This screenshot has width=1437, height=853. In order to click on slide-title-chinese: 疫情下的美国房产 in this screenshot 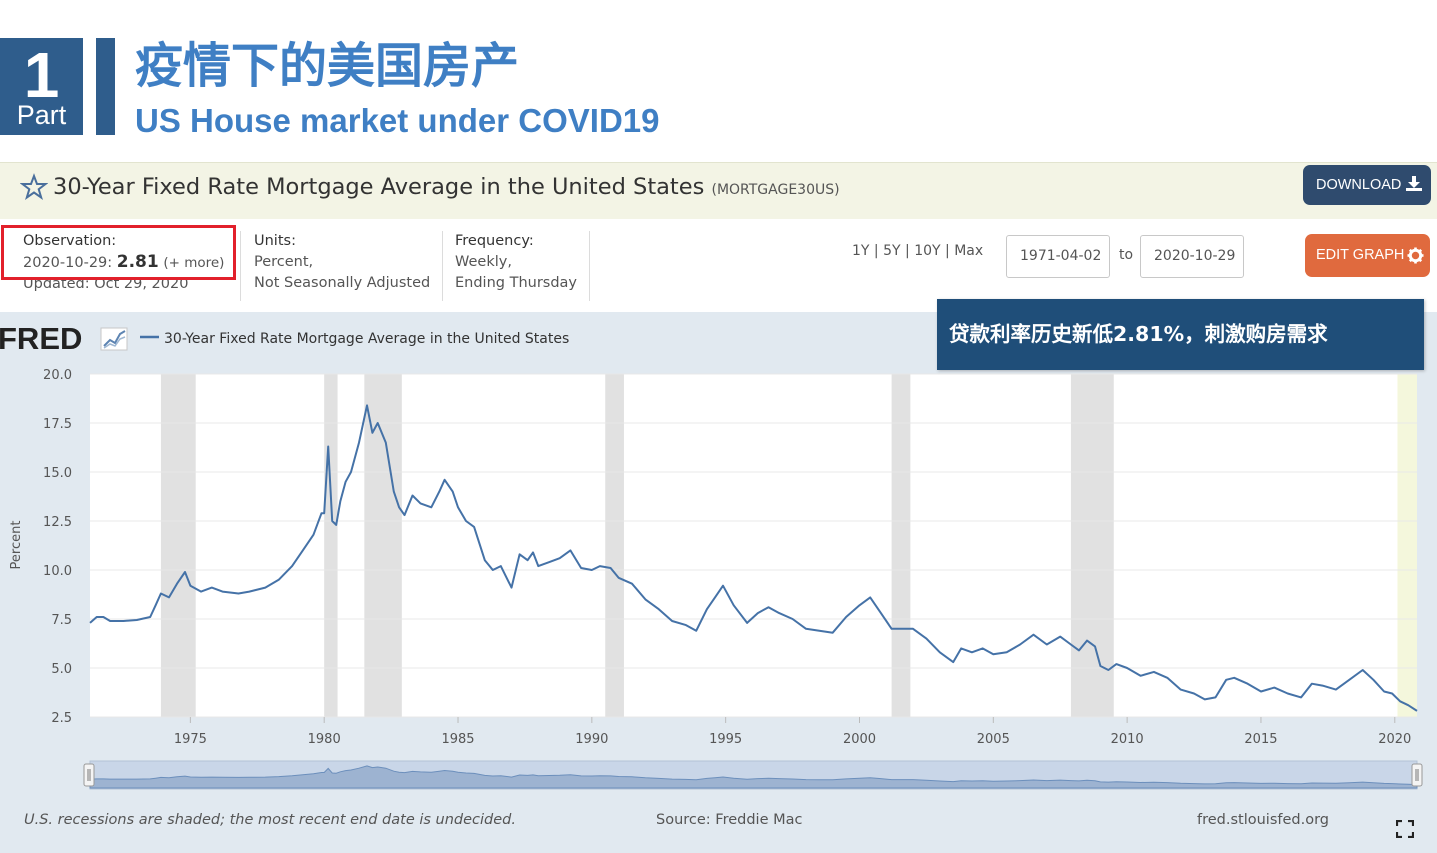, I will do `click(327, 66)`.